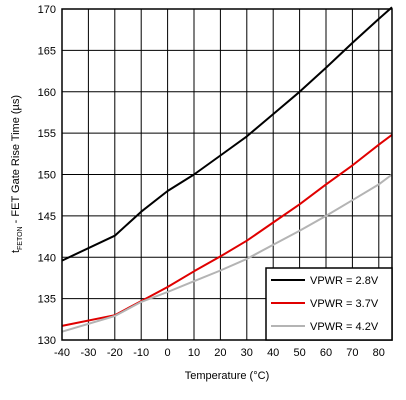  I want to click on x-tick-label: 0, so click(168, 353).